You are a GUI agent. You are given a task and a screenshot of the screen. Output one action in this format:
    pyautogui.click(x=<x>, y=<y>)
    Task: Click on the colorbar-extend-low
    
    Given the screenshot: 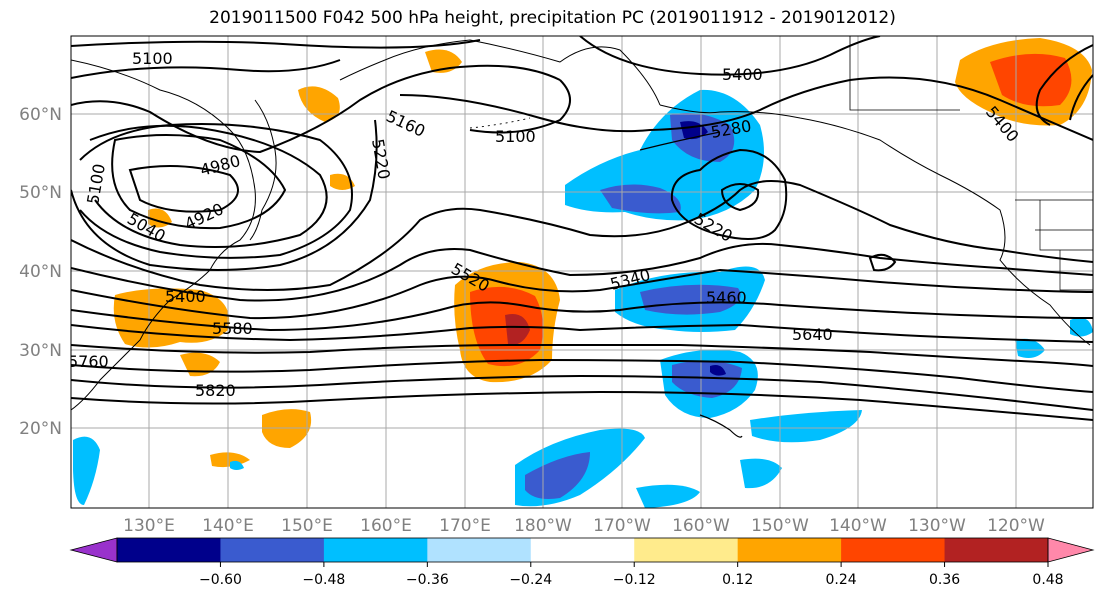 What is the action you would take?
    pyautogui.click(x=93, y=550)
    